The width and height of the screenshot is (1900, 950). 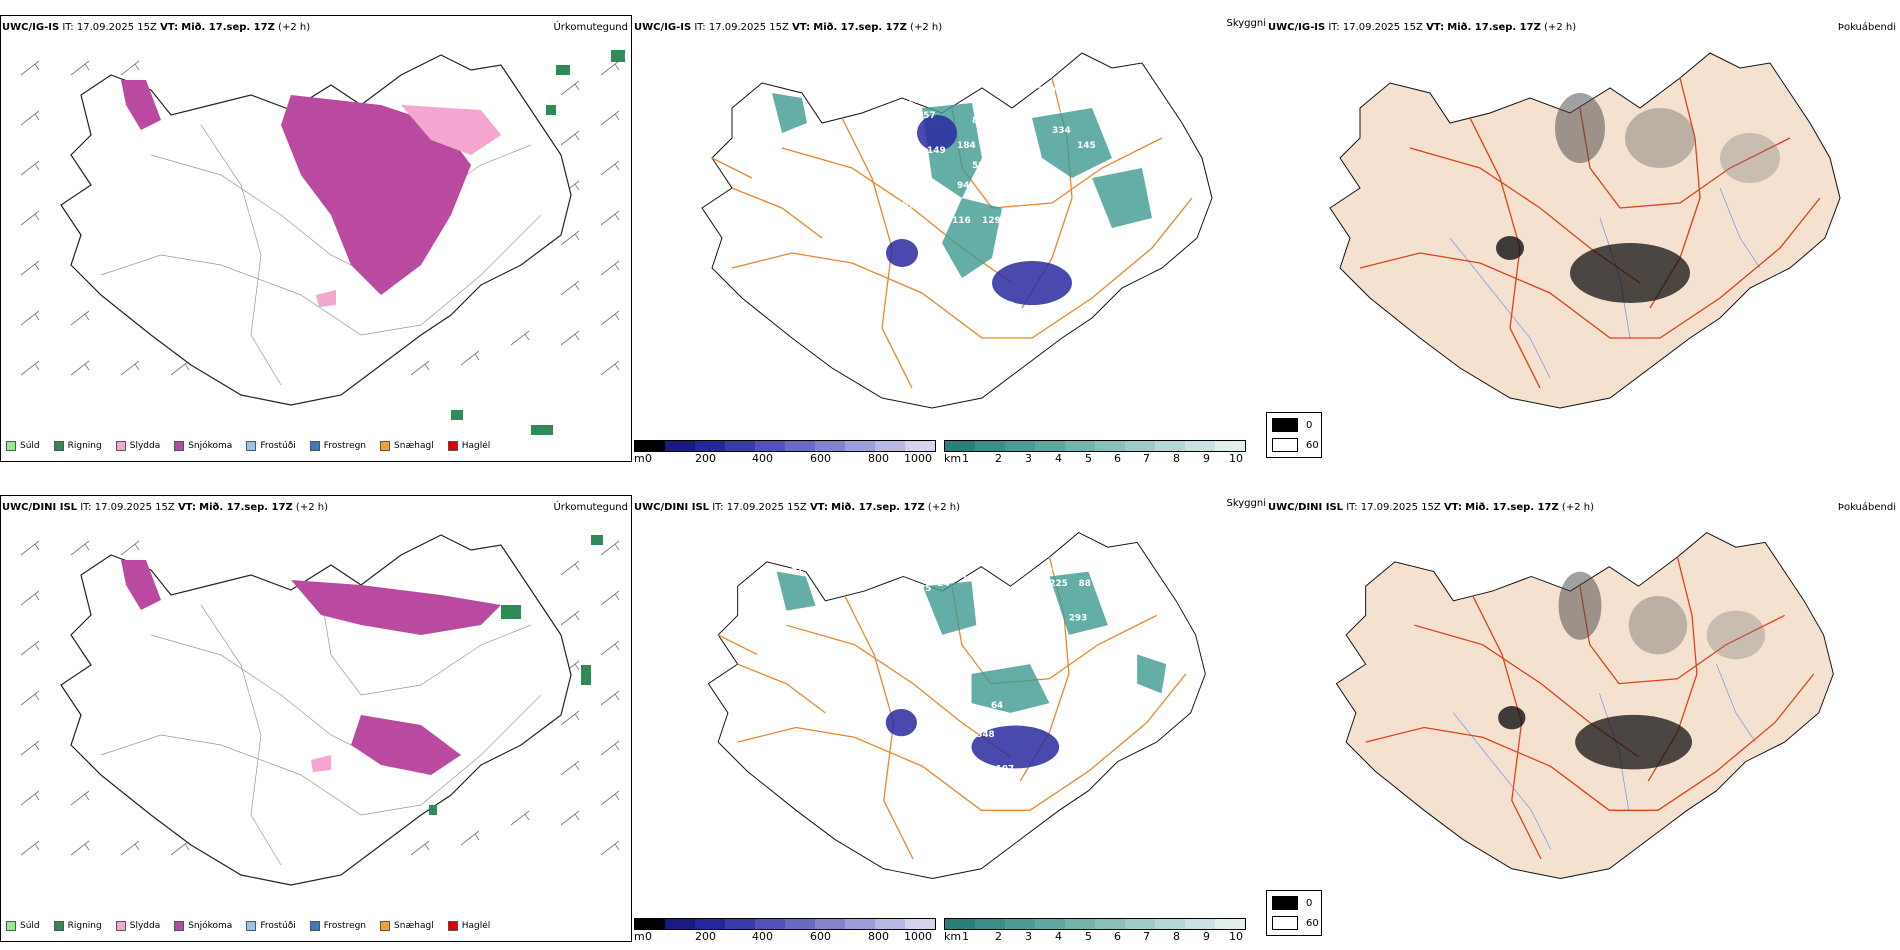 What do you see at coordinates (783, 555) in the screenshot?
I see `station-value-label: 11` at bounding box center [783, 555].